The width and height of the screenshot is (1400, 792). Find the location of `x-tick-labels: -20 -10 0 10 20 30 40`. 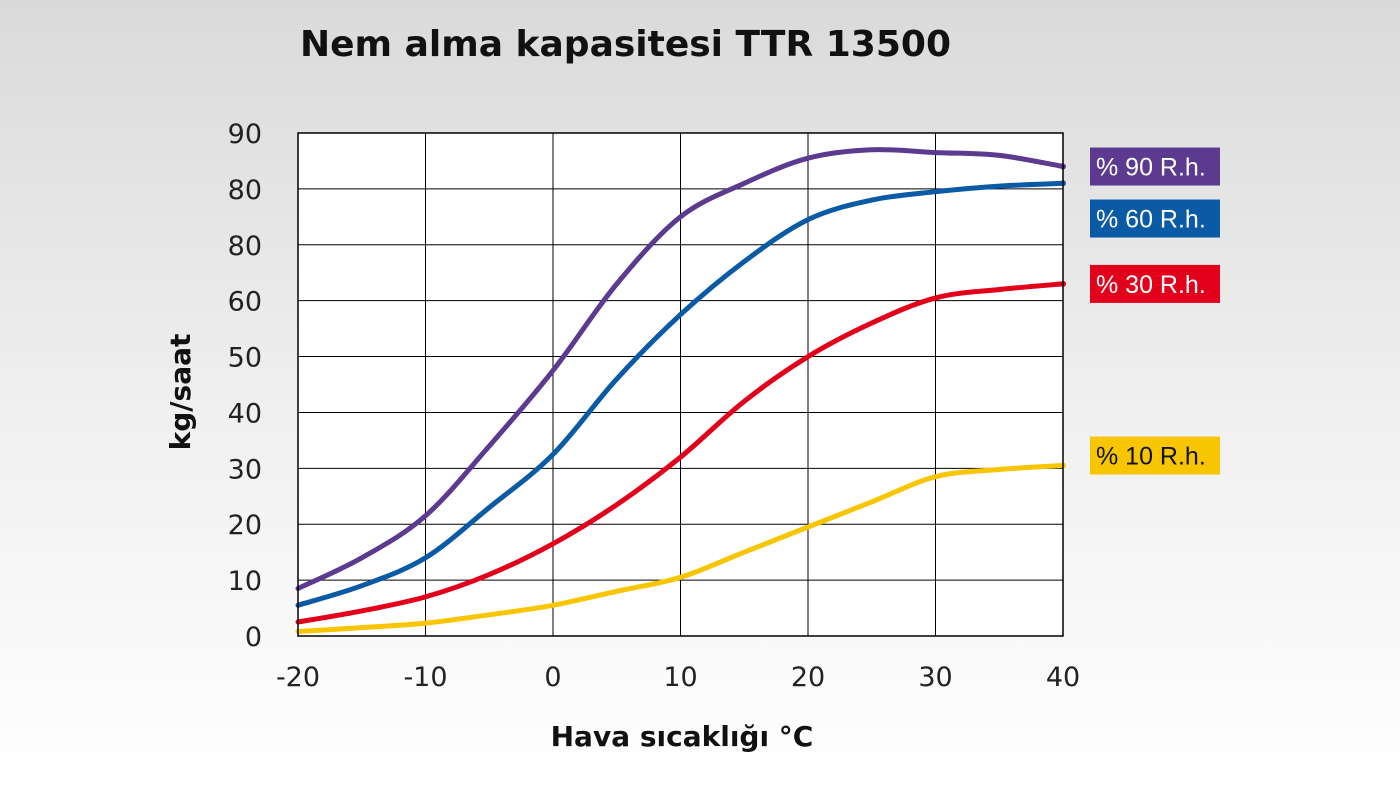

x-tick-labels: -20 -10 0 10 20 30 40 is located at coordinates (678, 677).